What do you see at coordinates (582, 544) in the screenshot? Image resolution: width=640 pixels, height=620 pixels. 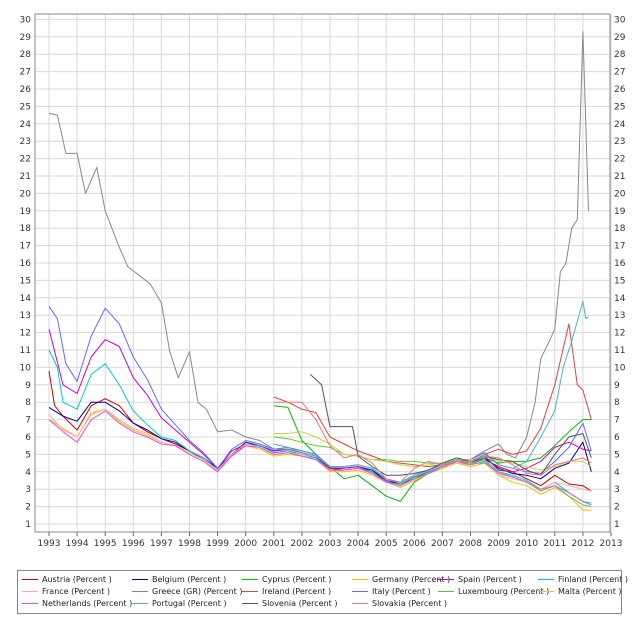 I see `x-tick-label: 2012` at bounding box center [582, 544].